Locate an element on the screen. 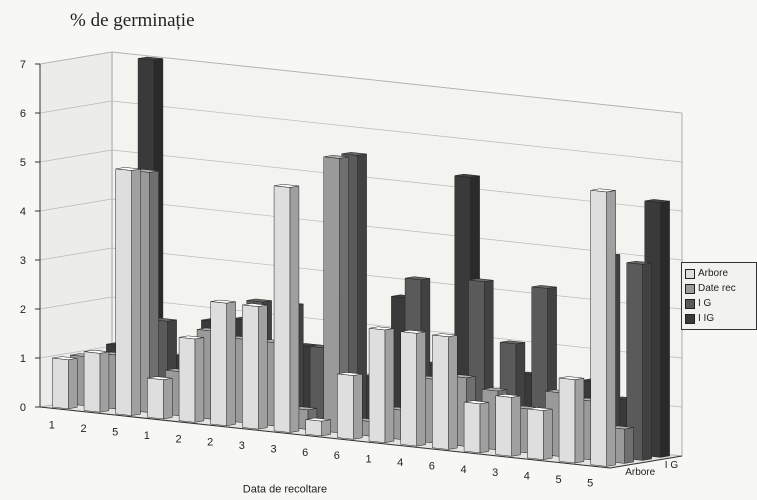 Image resolution: width=757 pixels, height=500 pixels. legend-label: Arbore is located at coordinates (713, 273).